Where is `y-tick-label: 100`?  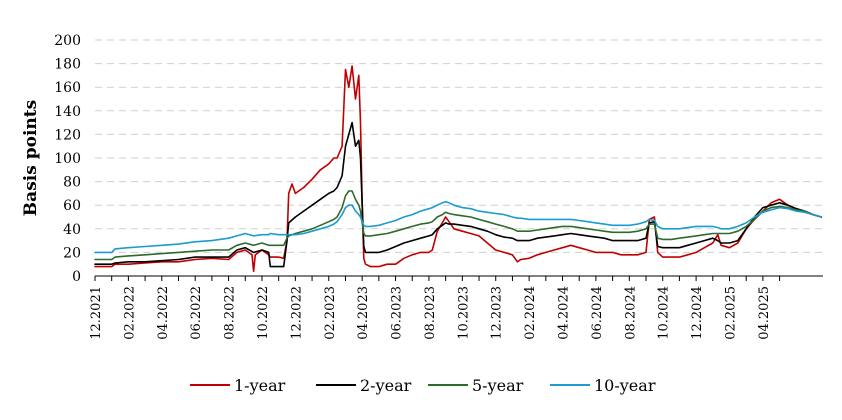
y-tick-label: 100 is located at coordinates (67, 159).